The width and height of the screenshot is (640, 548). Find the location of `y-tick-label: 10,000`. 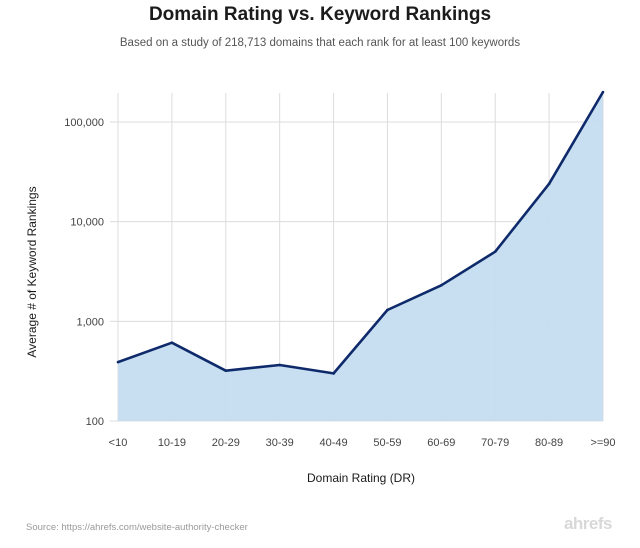

y-tick-label: 10,000 is located at coordinates (87, 223).